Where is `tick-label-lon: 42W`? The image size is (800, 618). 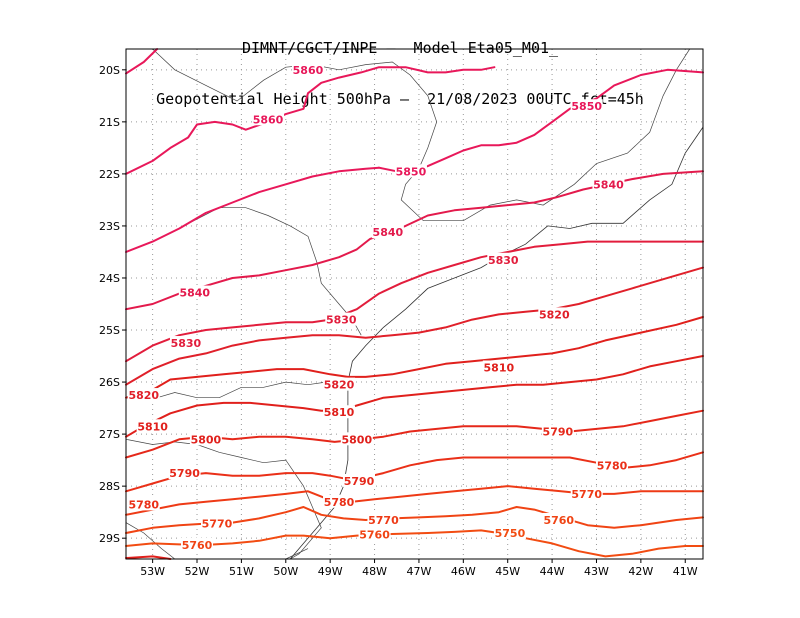
tick-label-lon: 42W is located at coordinates (640, 571).